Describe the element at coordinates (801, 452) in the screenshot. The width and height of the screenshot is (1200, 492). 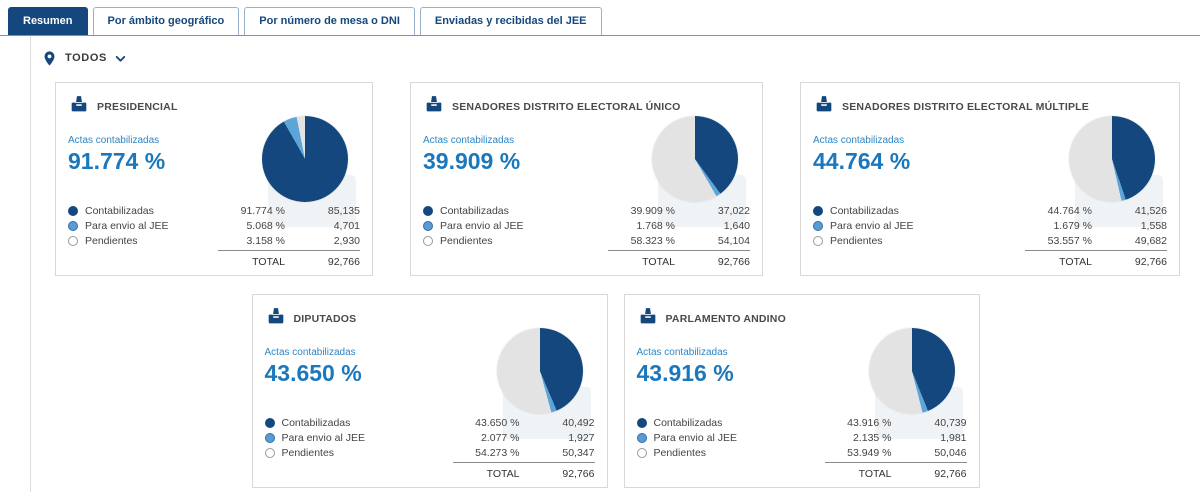
I see `legend-row: Pendientes 53.949 % 50,046` at that location.